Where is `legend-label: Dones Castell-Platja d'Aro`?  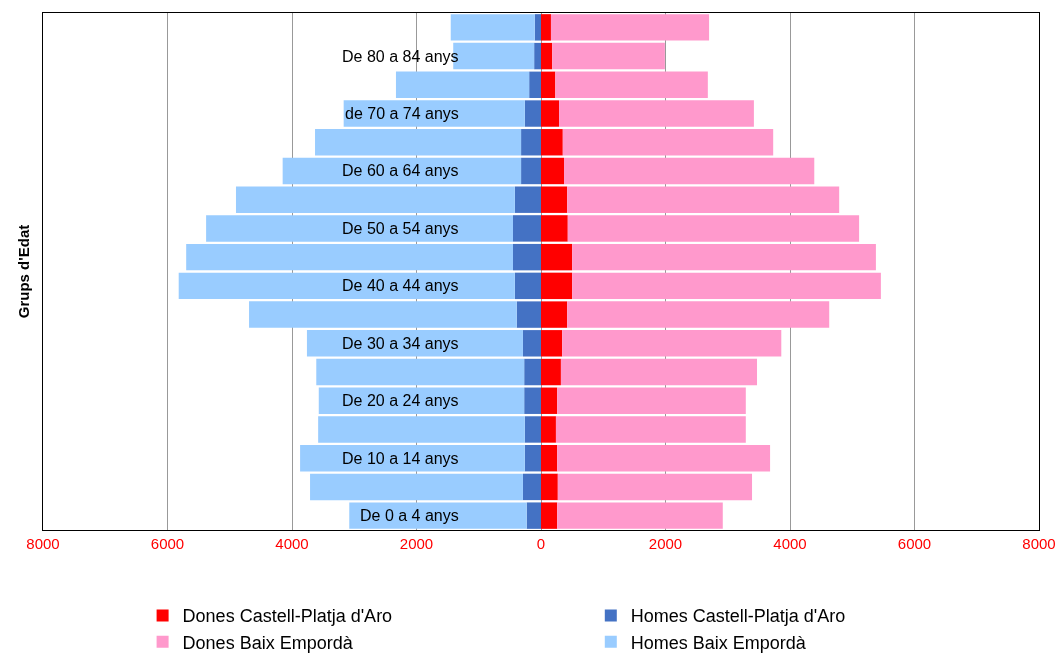
legend-label: Dones Castell-Platja d'Aro is located at coordinates (287, 616).